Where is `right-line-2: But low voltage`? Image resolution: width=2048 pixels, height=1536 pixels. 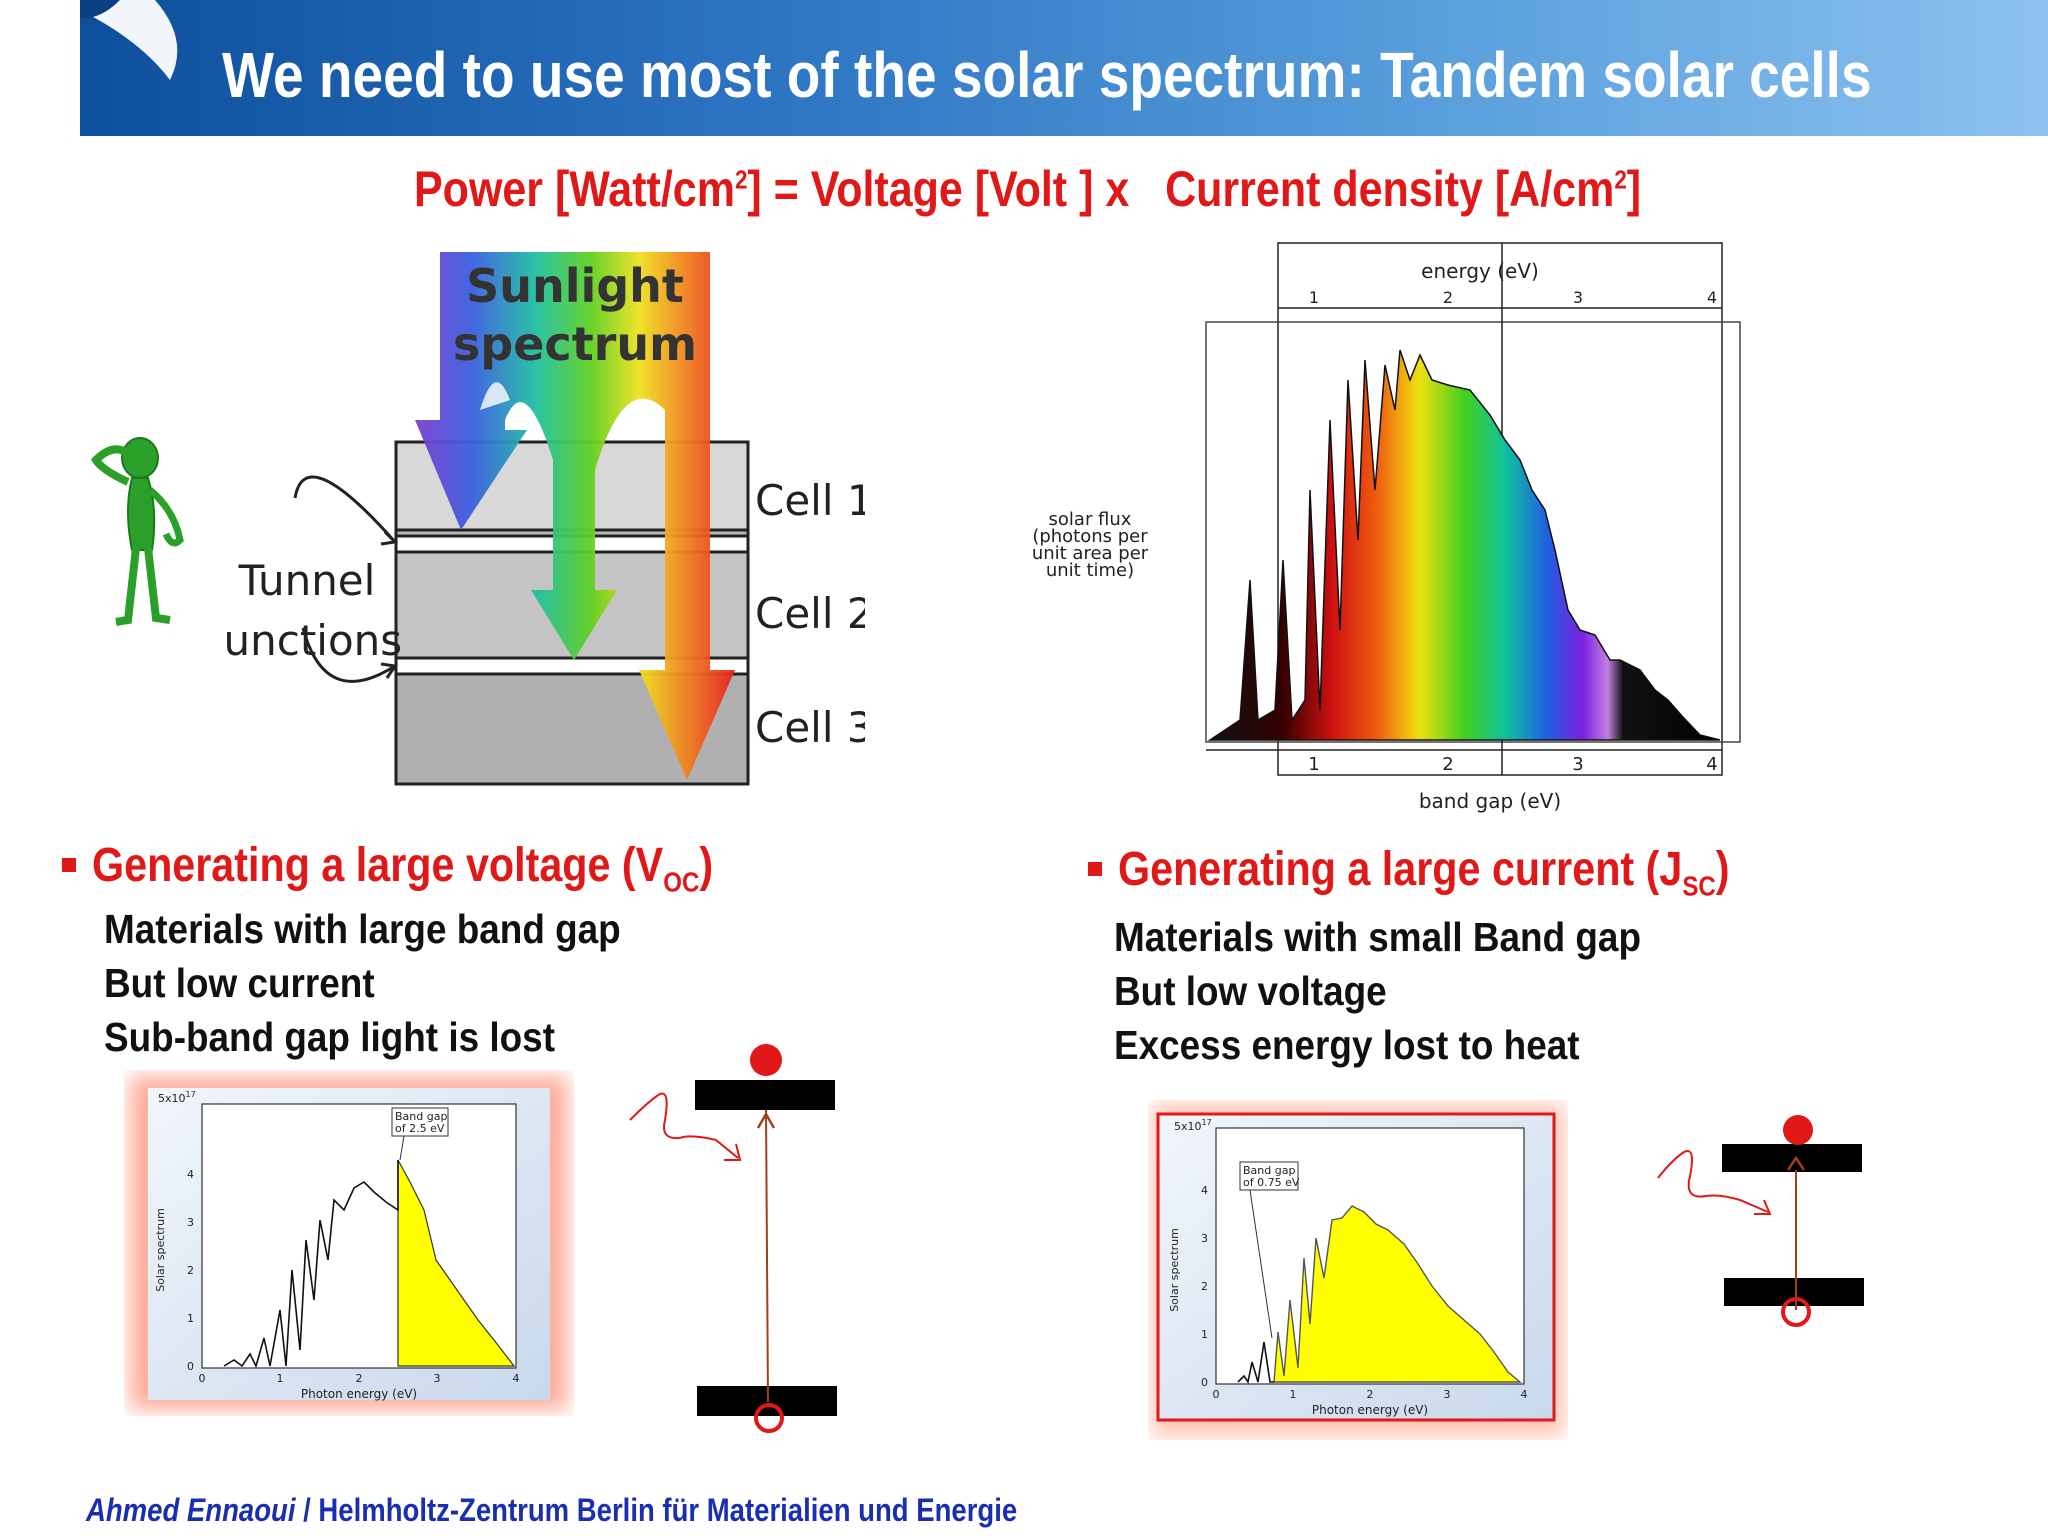 right-line-2: But low voltage is located at coordinates (1250, 991).